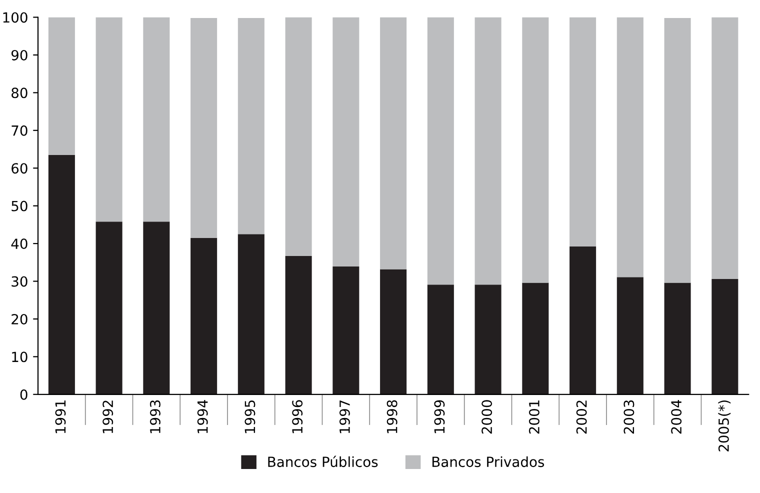 The height and width of the screenshot is (493, 760). I want to click on x-tick-label: 1995, so click(250, 417).